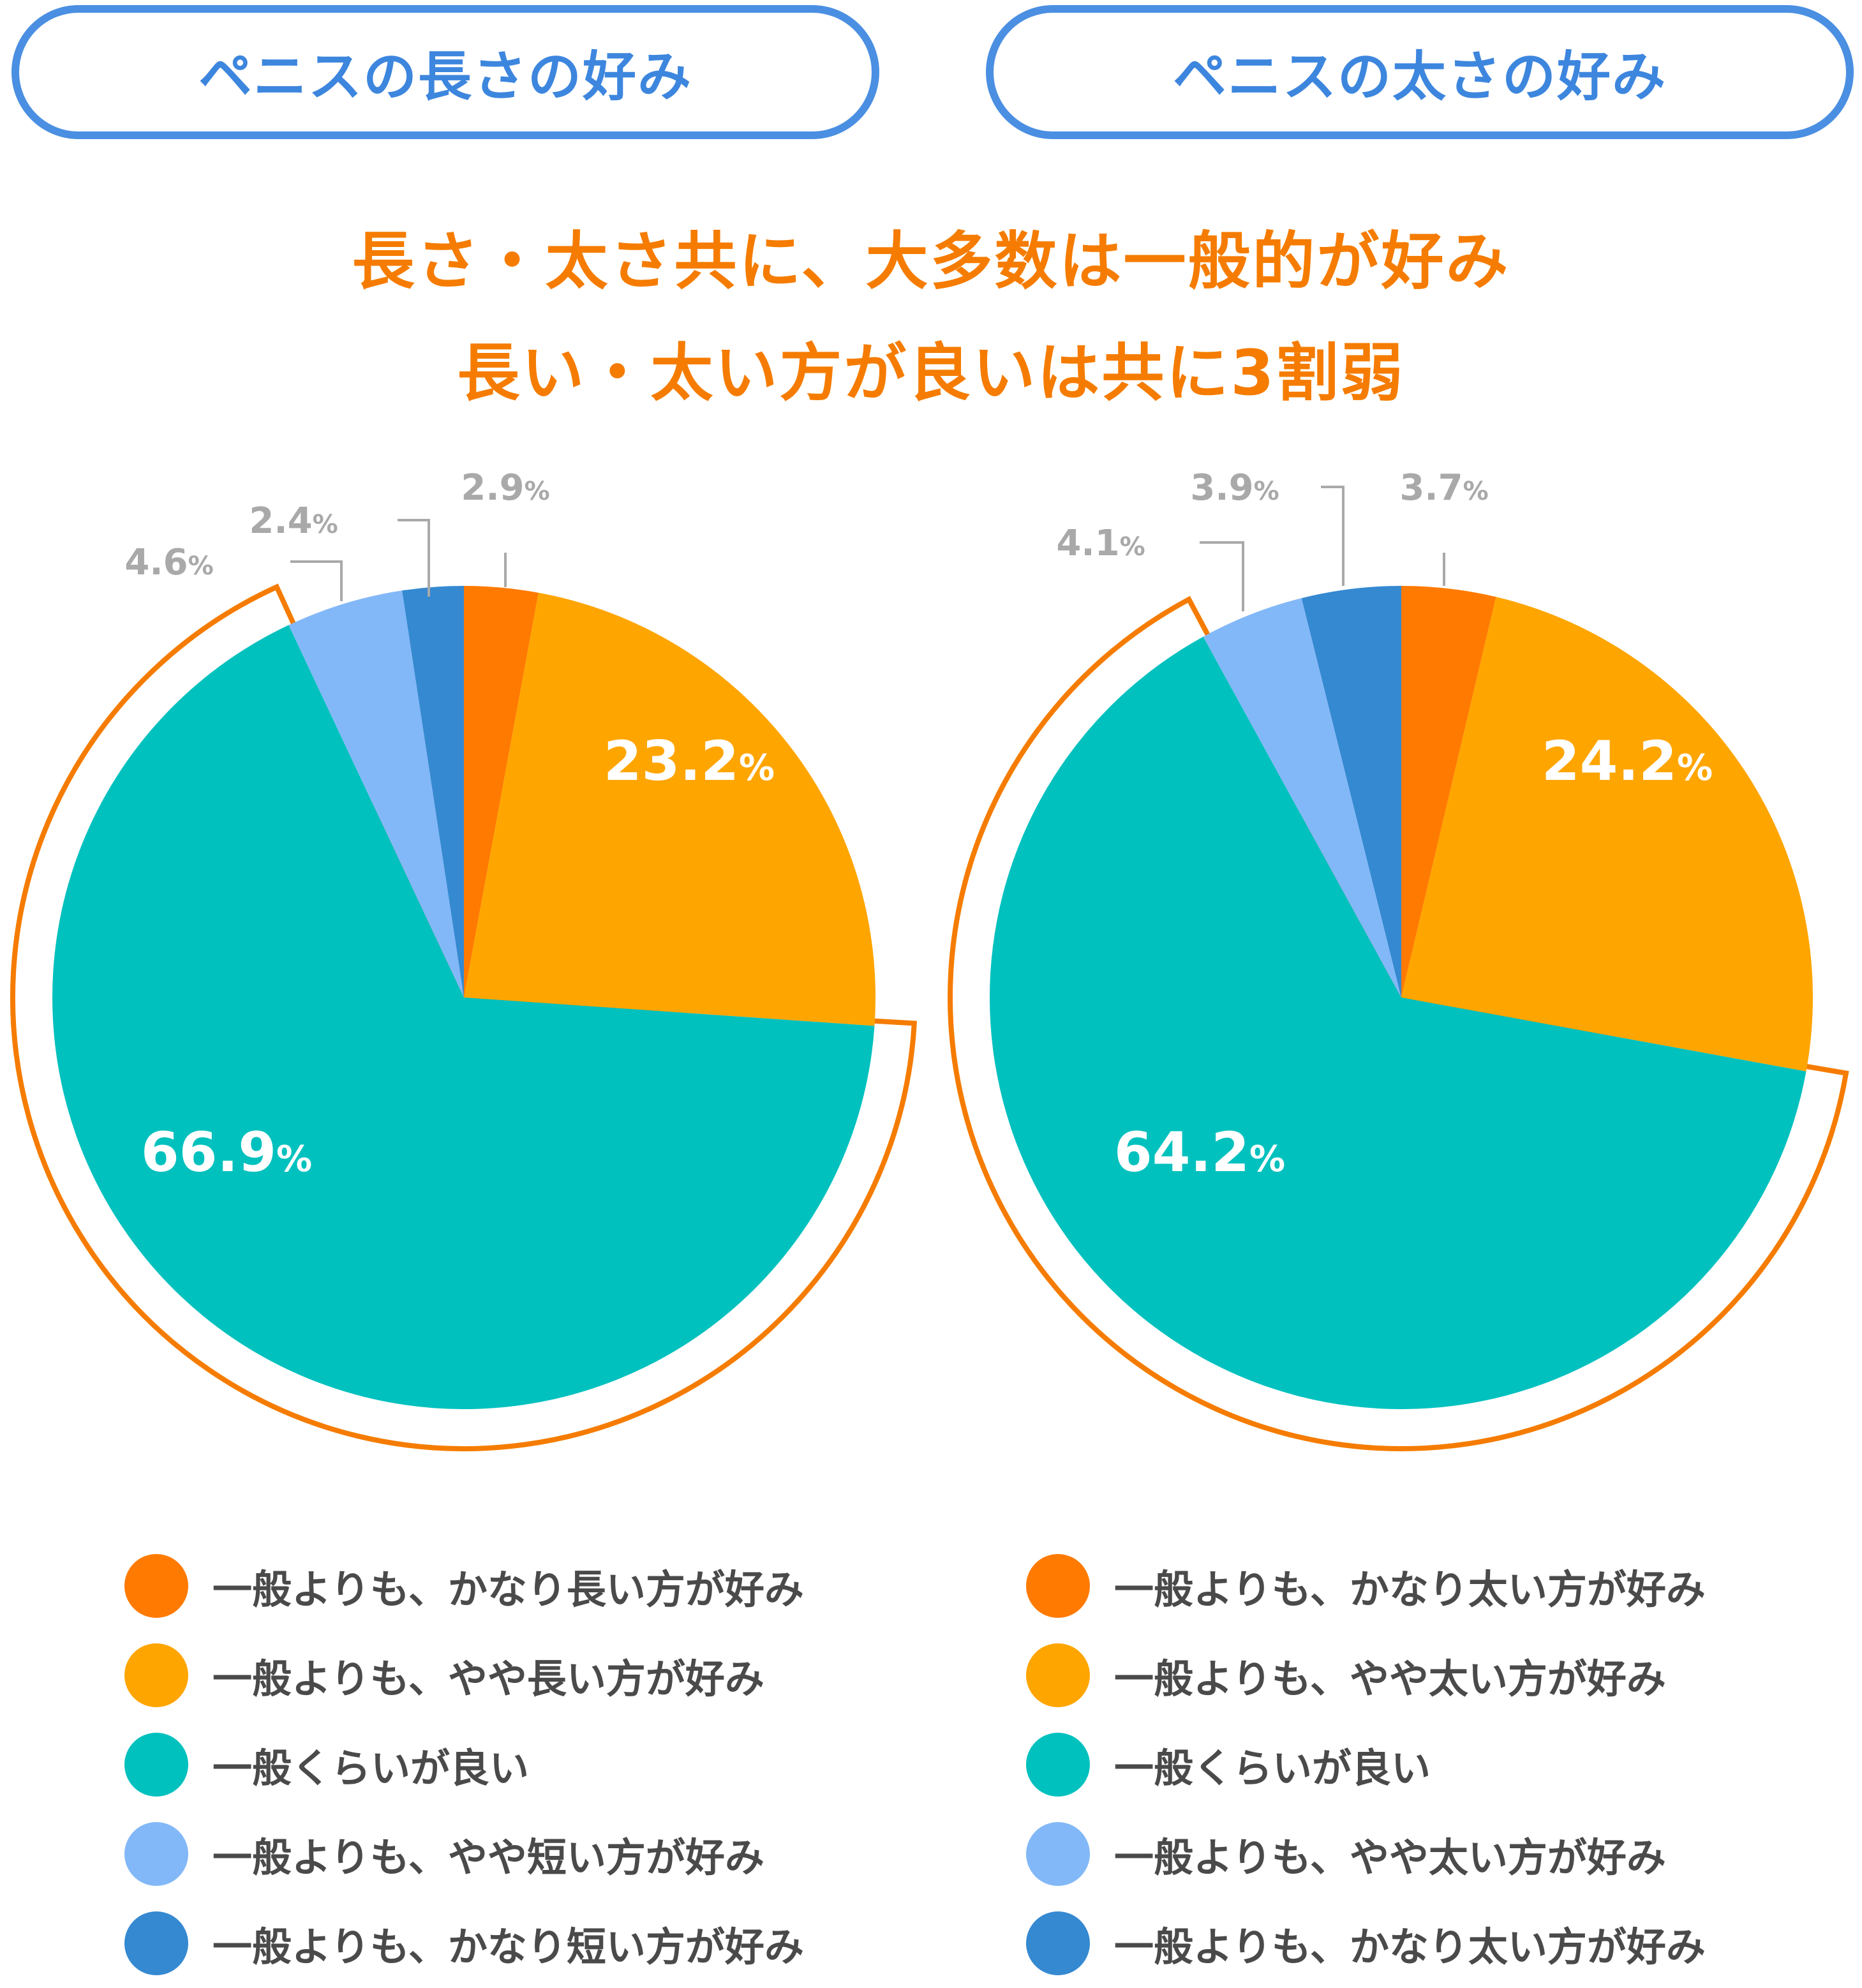  What do you see at coordinates (168, 562) in the screenshot?
I see `slice-value-label: 4.6%` at bounding box center [168, 562].